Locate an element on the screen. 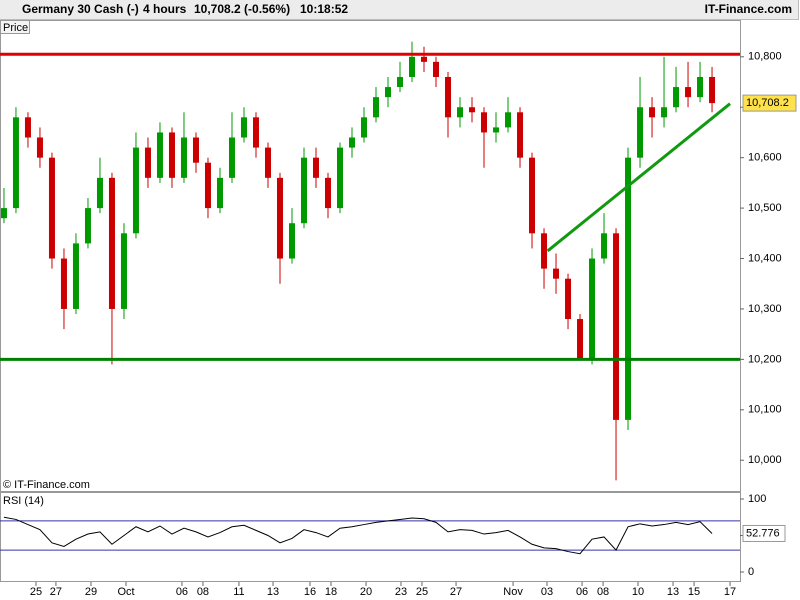 The width and height of the screenshot is (800, 600). last-price-label: 10,708.2 is located at coordinates (767, 103).